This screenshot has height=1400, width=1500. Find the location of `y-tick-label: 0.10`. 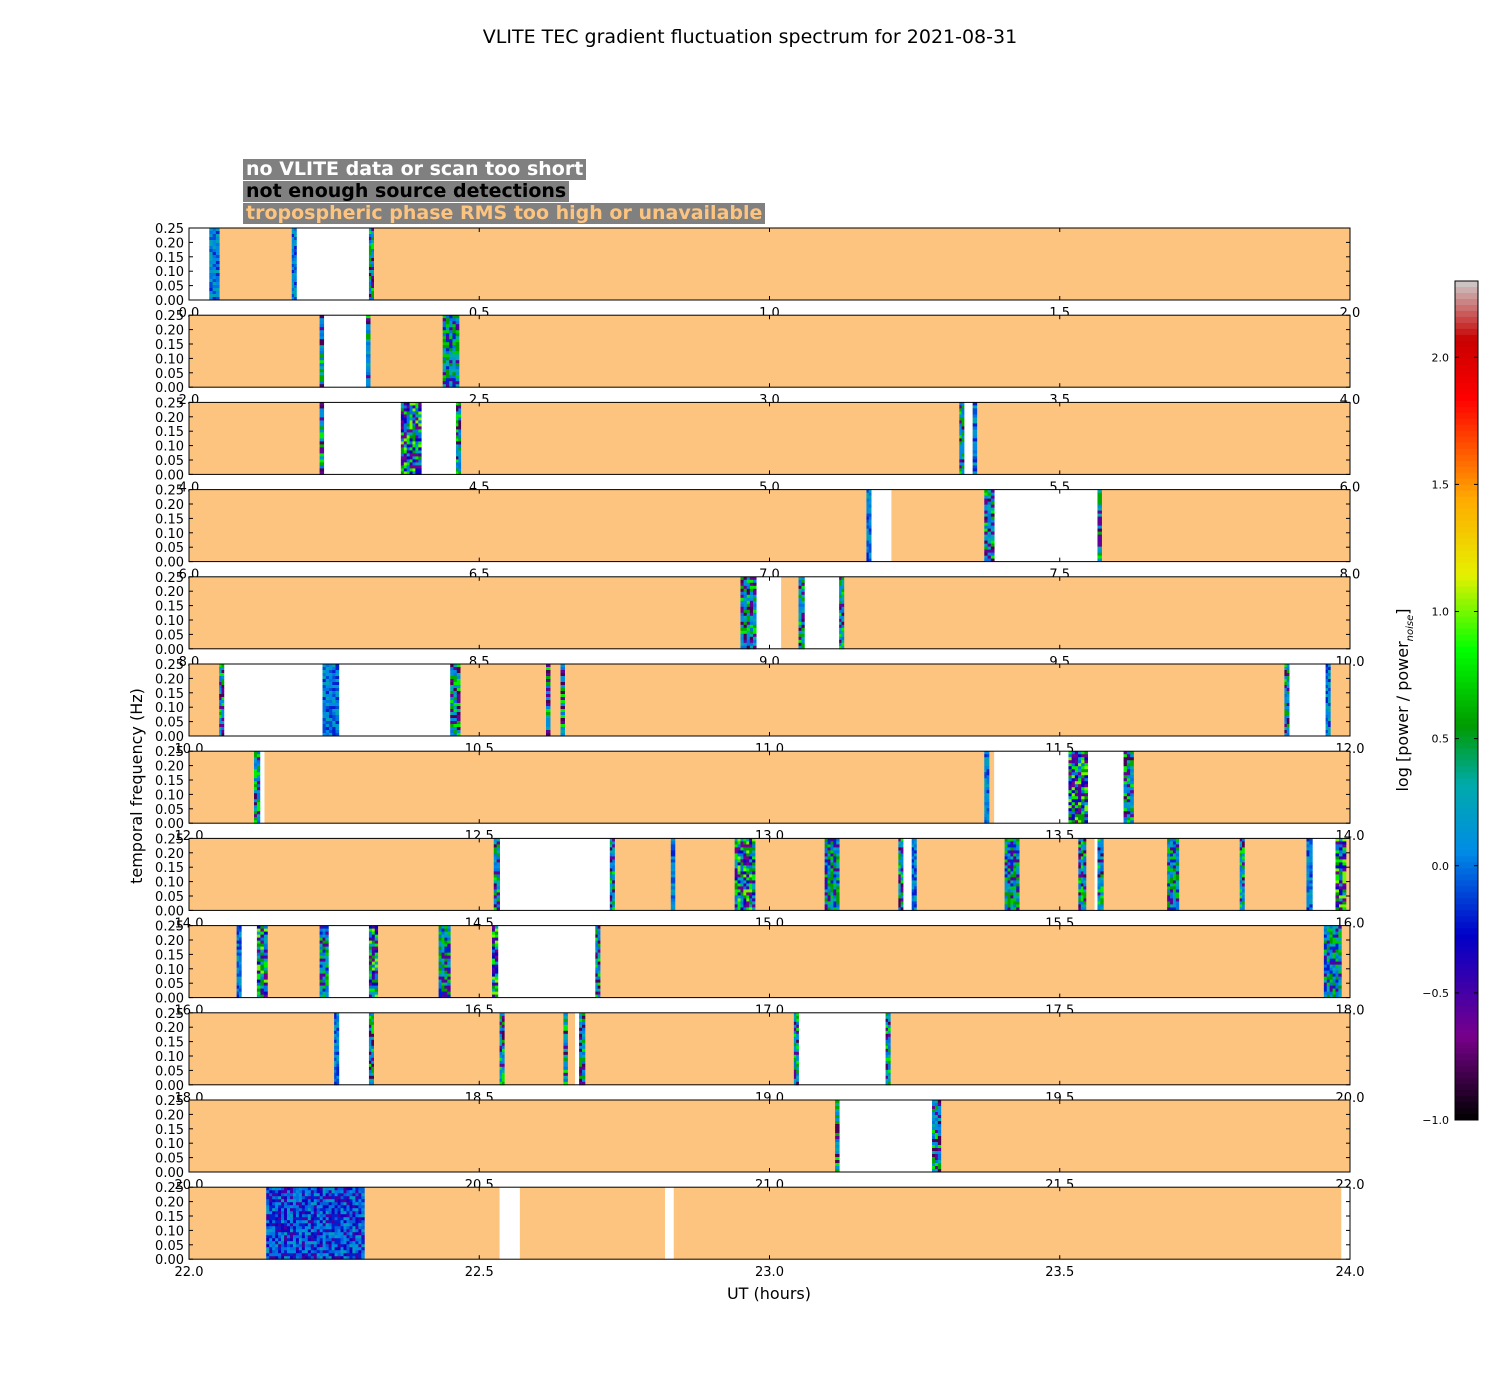

y-tick-label: 0.10 is located at coordinates (169, 795).